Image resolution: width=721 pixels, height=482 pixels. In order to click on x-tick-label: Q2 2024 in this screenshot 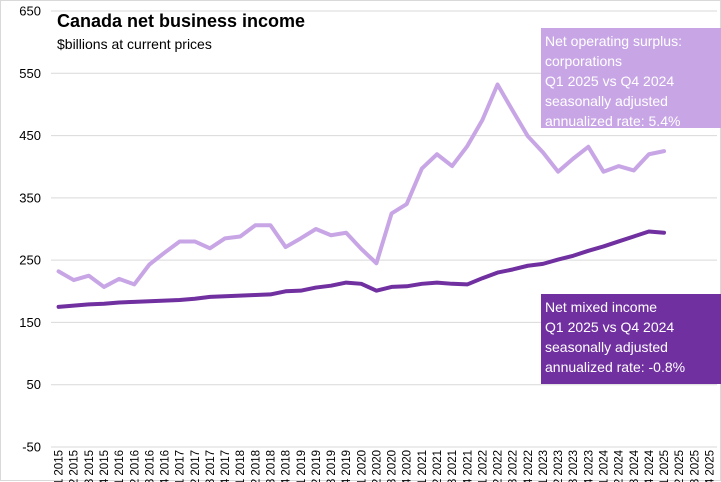, I will do `click(620, 465)`.